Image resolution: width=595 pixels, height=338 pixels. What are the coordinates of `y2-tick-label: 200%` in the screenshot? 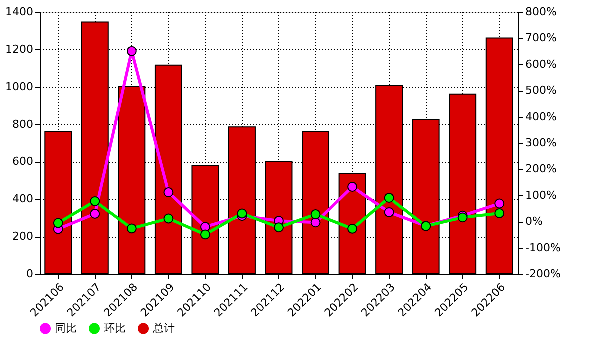 It's located at (541, 169).